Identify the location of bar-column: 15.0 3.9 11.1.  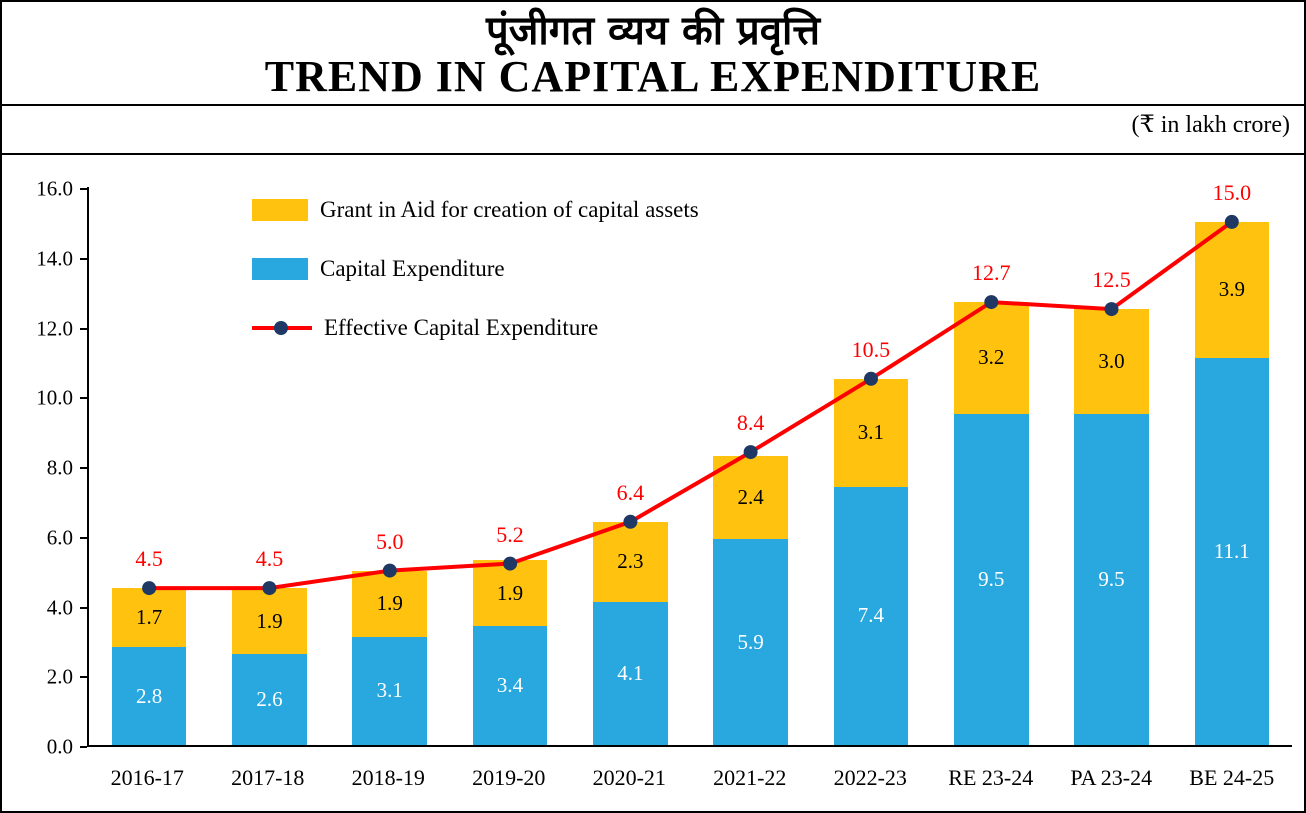
(1232, 463).